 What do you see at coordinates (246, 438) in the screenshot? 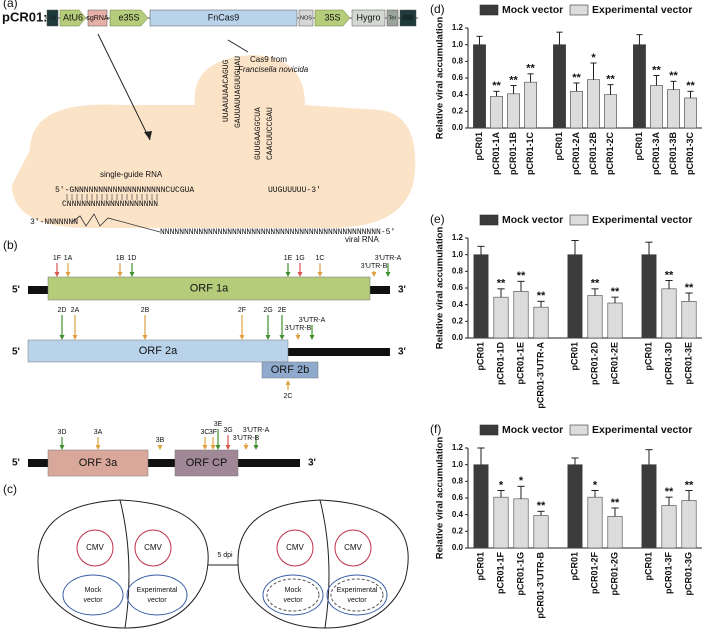
I see `site-label: 3'UTR-B` at bounding box center [246, 438].